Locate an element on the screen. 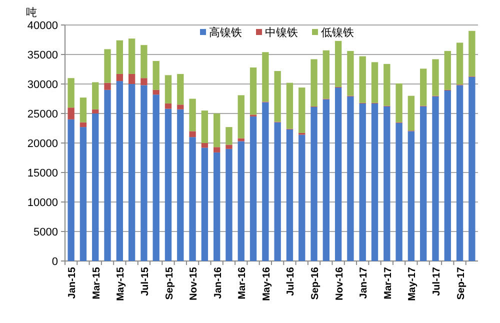  legend-label: 高镍铁 is located at coordinates (225, 32).